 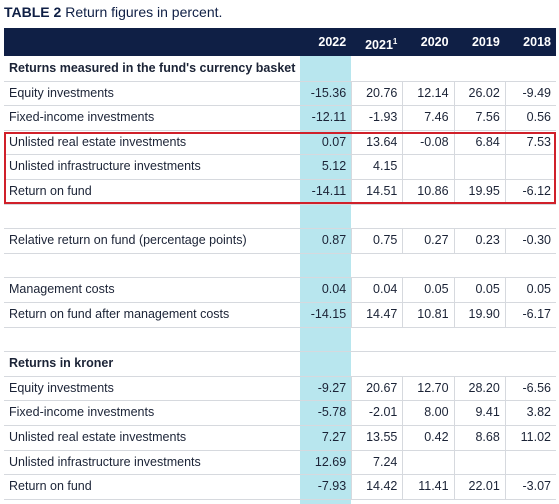 What do you see at coordinates (382, 437) in the screenshot?
I see `cell-value: 13.55` at bounding box center [382, 437].